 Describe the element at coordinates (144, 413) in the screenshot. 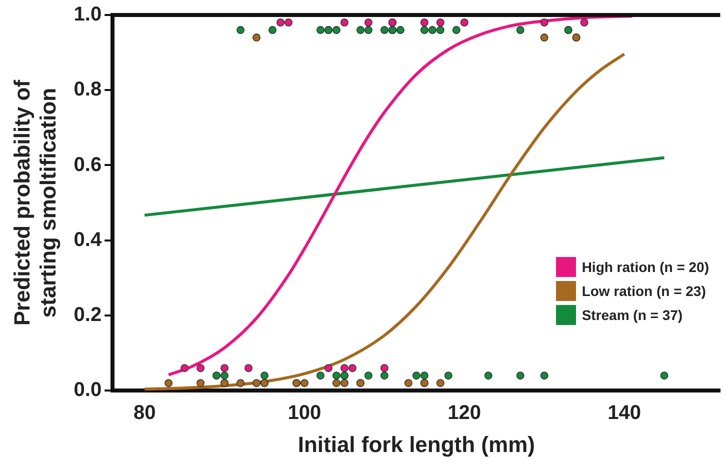

I see `x-tick-label: 80` at that location.